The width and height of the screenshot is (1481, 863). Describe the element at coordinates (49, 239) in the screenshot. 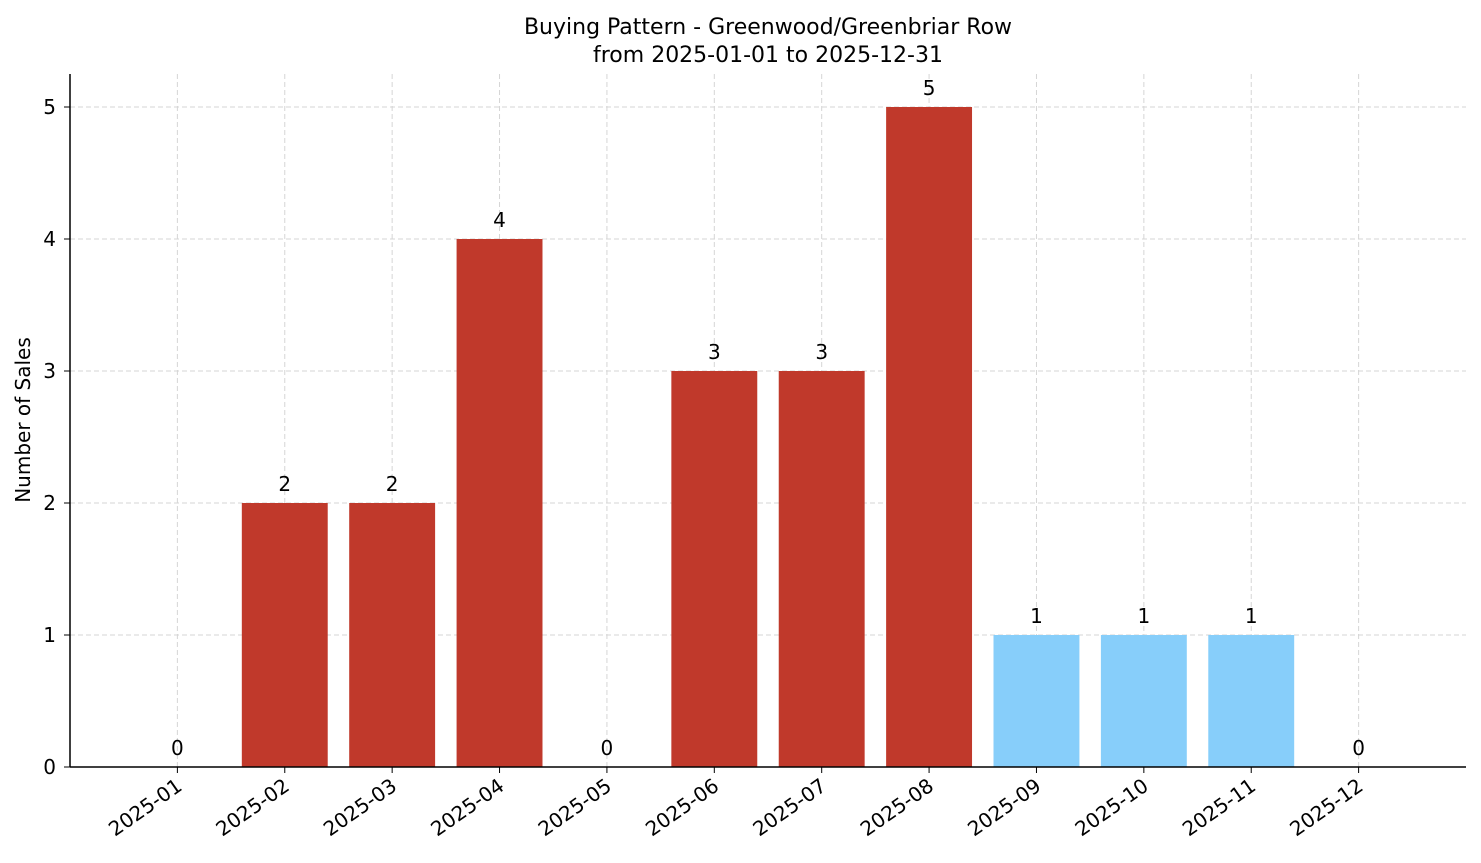

I see `y-tick-label: 4` at that location.